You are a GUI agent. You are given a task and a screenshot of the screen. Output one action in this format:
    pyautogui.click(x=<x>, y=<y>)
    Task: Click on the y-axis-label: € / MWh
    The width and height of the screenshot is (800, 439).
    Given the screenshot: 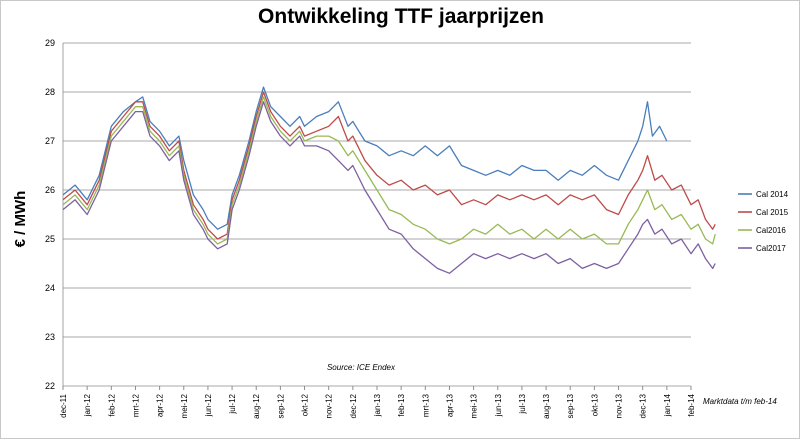 What is the action you would take?
    pyautogui.click(x=20, y=219)
    